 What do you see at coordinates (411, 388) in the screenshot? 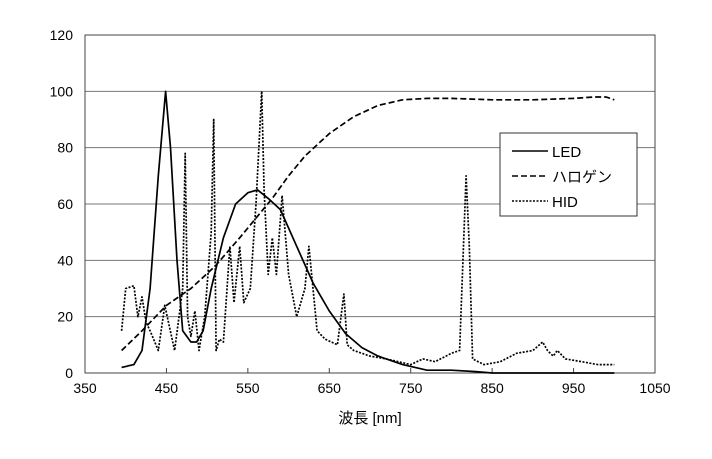
I see `x-tick-label: 750` at bounding box center [411, 388].